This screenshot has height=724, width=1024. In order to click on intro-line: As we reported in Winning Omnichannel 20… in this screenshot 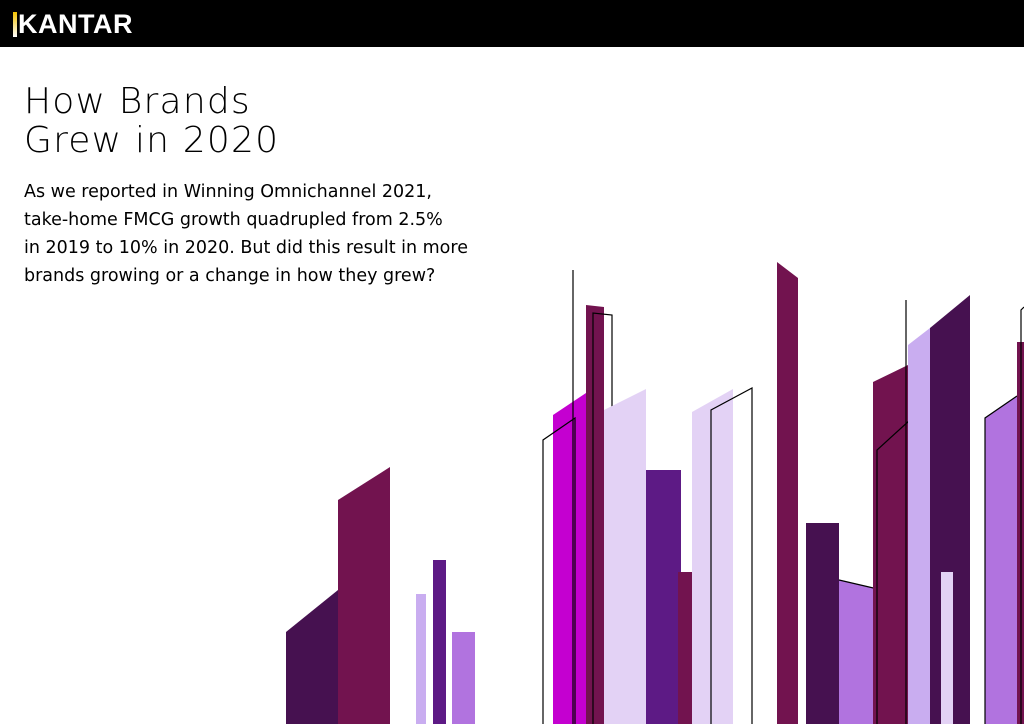, I will do `click(228, 192)`.